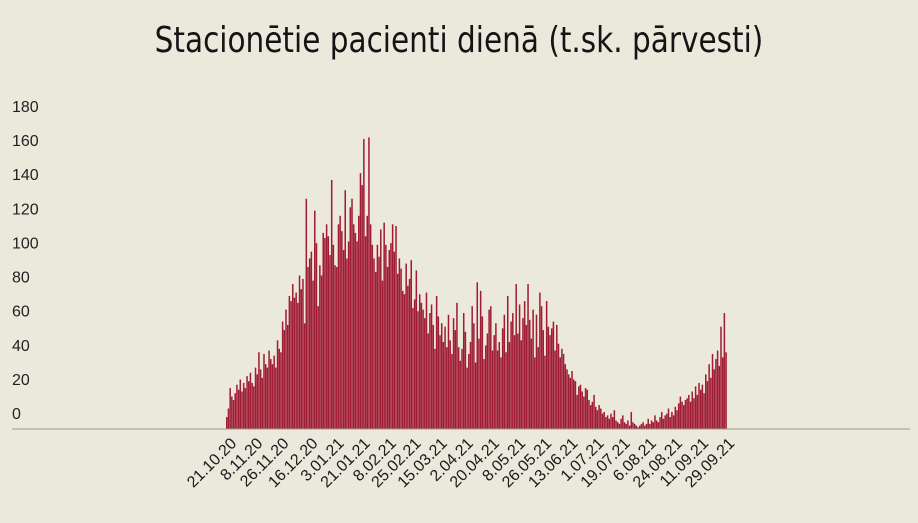 The height and width of the screenshot is (523, 918). What do you see at coordinates (16, 414) in the screenshot?
I see `y-tick-label: 0` at bounding box center [16, 414].